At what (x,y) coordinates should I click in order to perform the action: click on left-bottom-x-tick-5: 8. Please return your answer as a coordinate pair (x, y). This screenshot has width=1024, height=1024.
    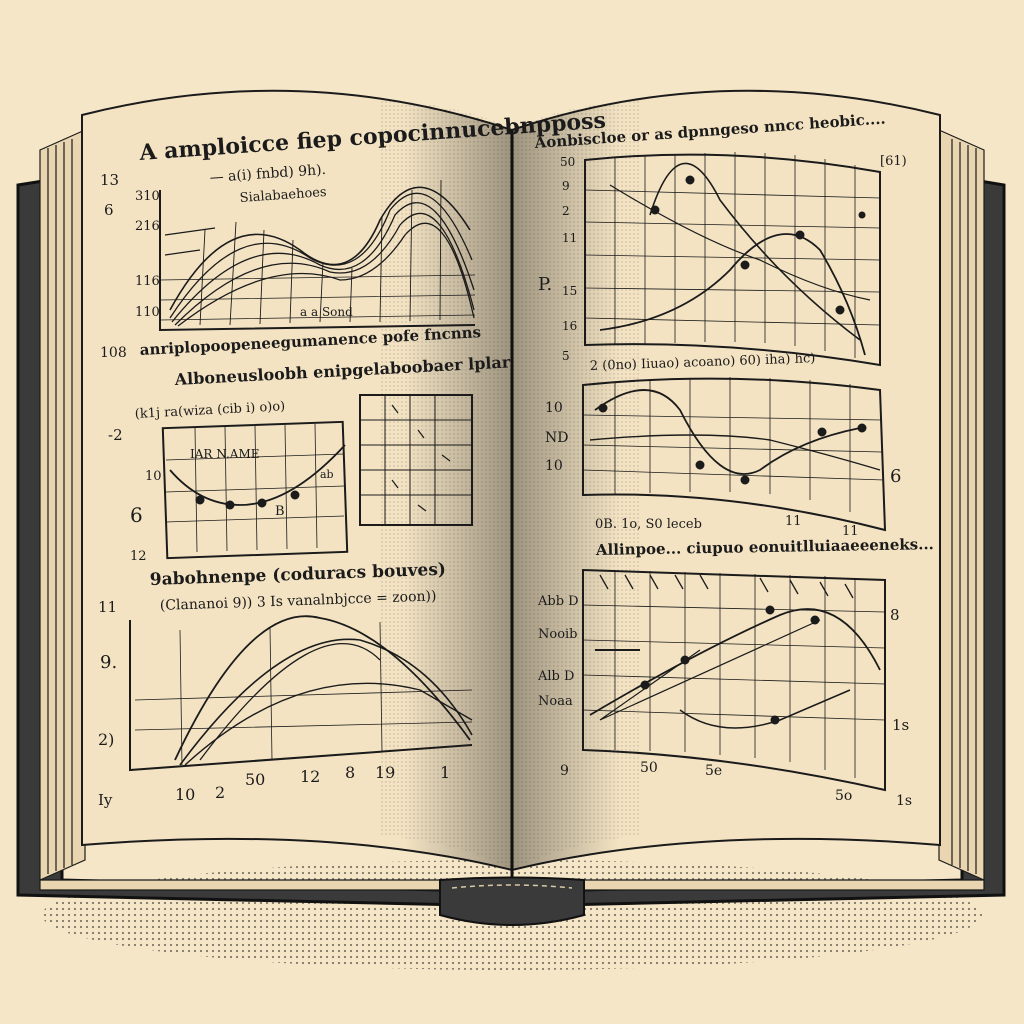
    Looking at the image, I should click on (350, 772).